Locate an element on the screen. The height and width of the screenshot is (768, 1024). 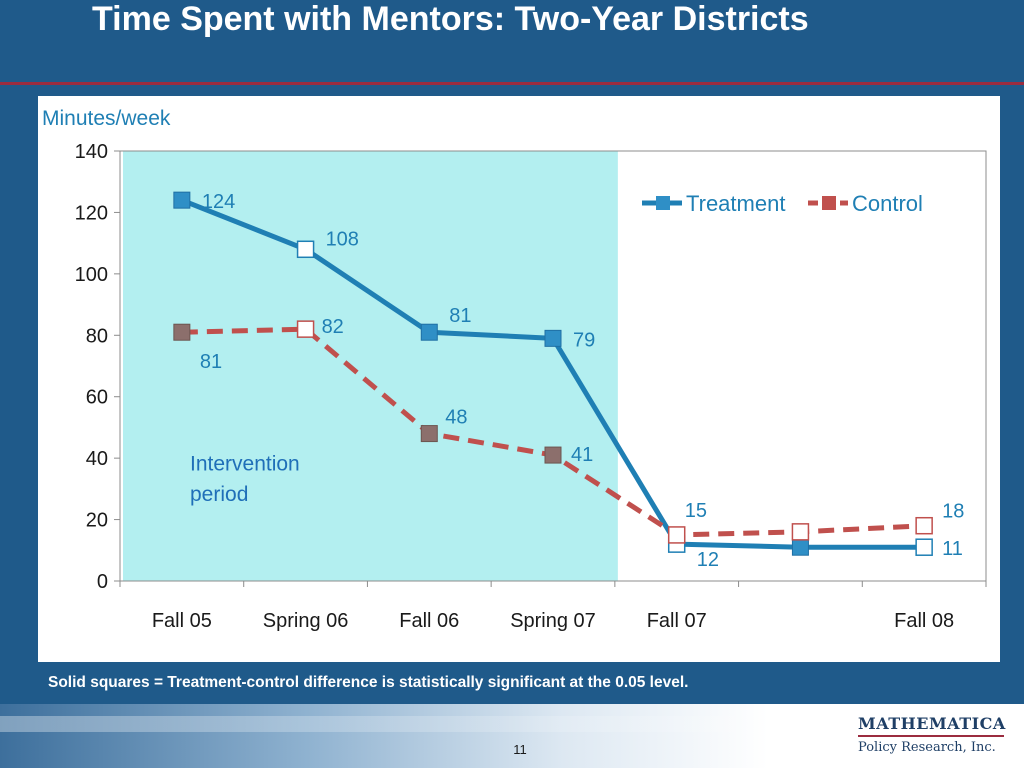
x-tick-label: Fall 05 is located at coordinates (182, 621).